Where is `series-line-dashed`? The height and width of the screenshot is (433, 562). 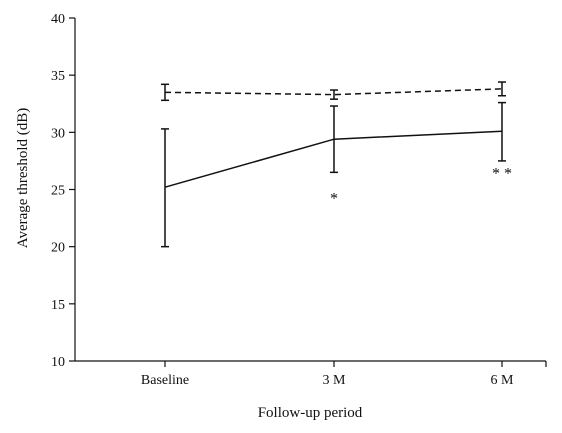
series-line-dashed is located at coordinates (333, 92).